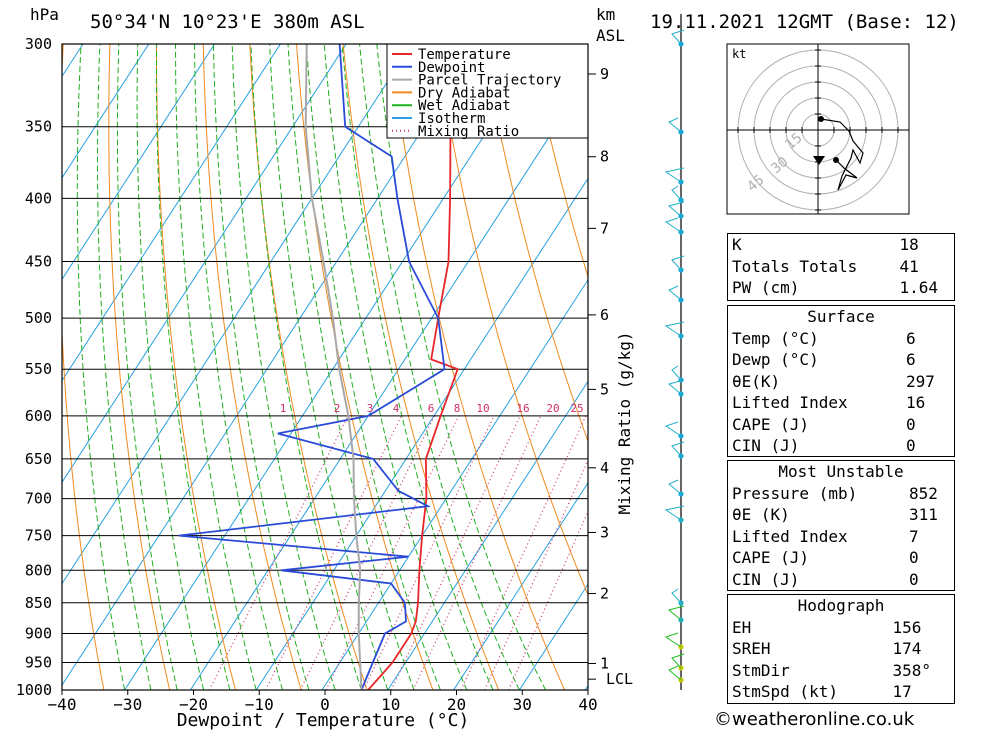 Image resolution: width=1000 pixels, height=737 pixels. I want to click on index-label: K, so click(737, 244).